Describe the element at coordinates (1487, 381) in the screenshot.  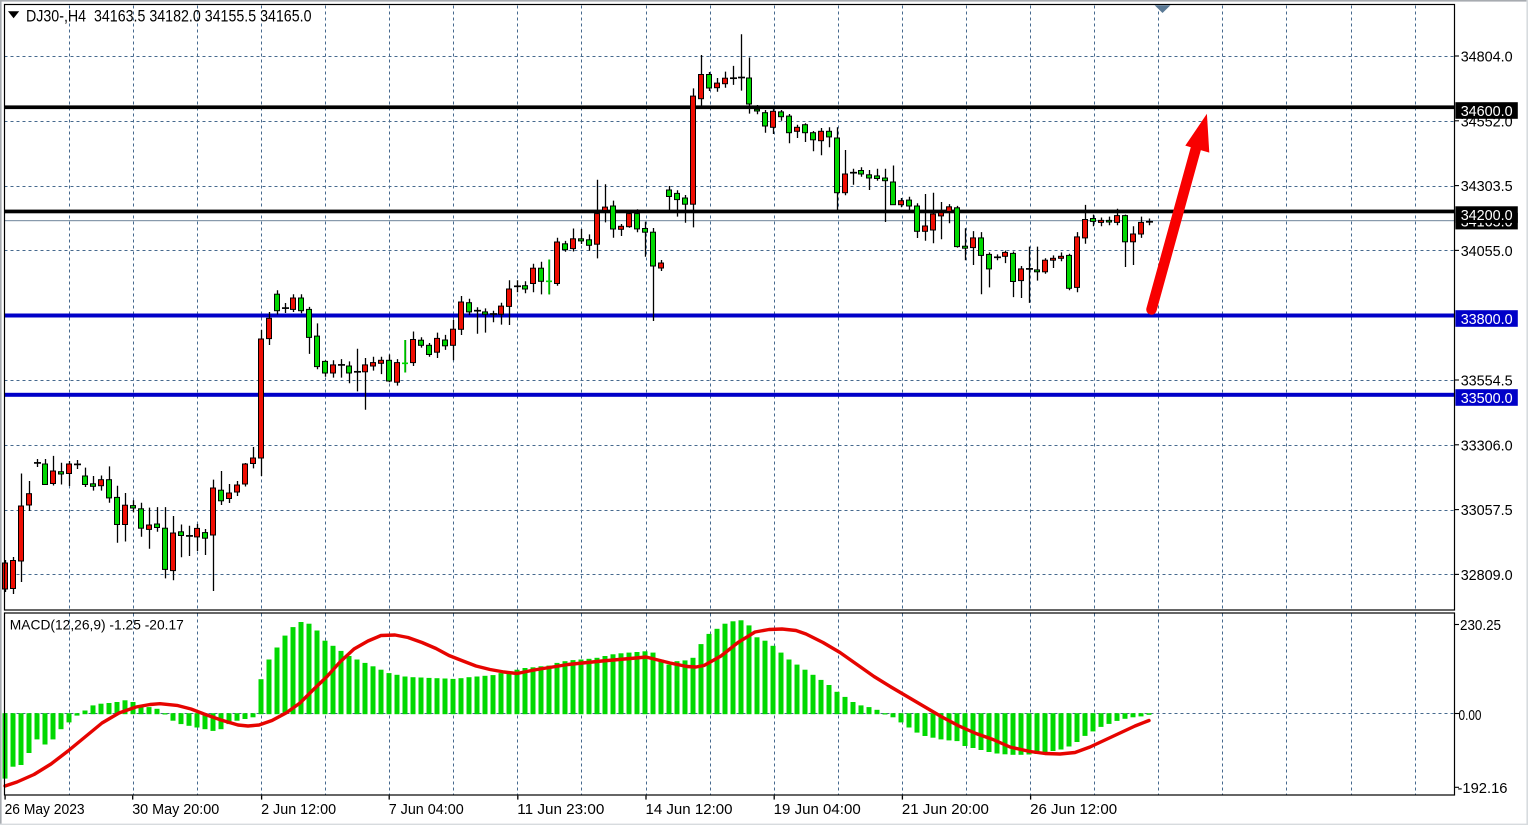
I see `svg-text: 33554.5` at that location.